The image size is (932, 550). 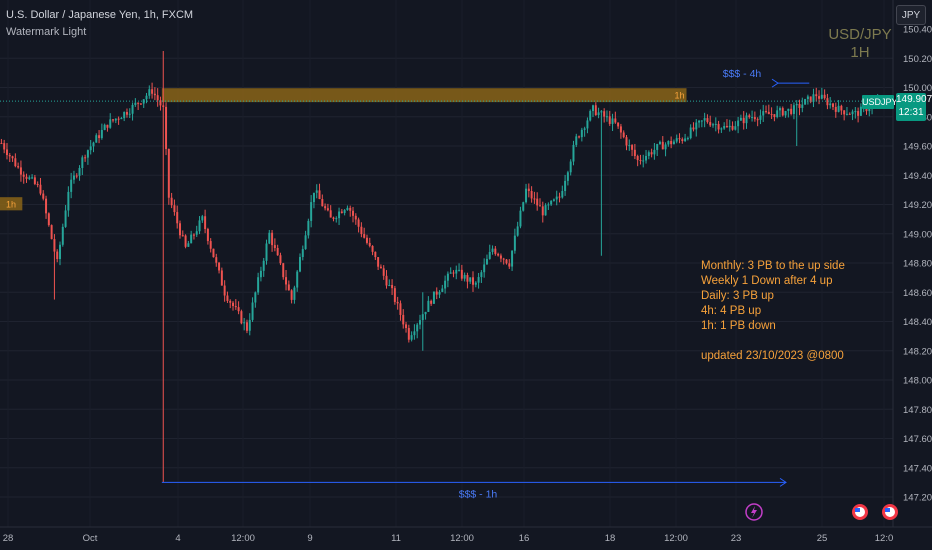 What do you see at coordinates (742, 74) in the screenshot?
I see `annotation-label: $$$ - 4h` at bounding box center [742, 74].